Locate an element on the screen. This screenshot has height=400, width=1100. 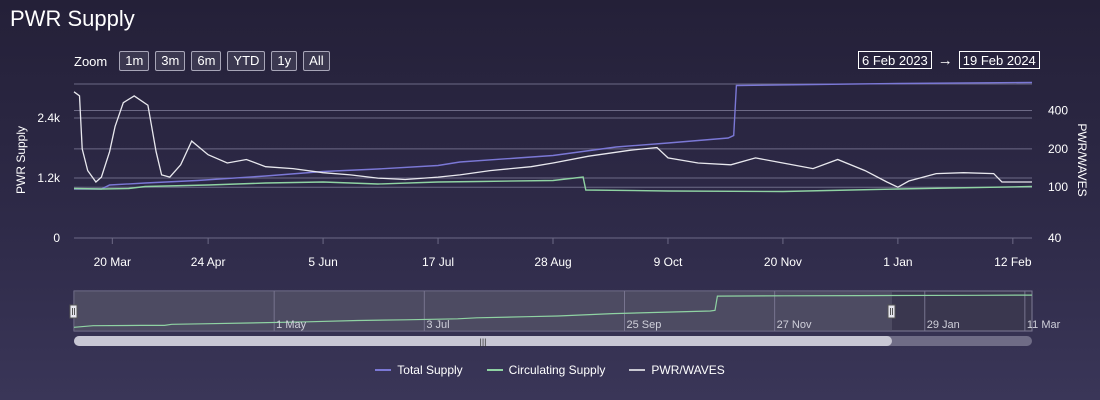
navigator-selected-range is located at coordinates (483, 311).